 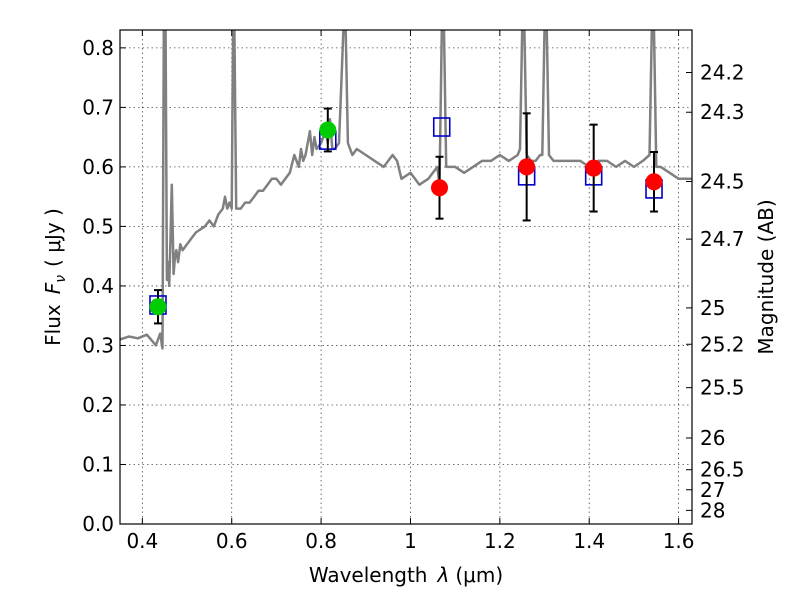 What do you see at coordinates (410, 541) in the screenshot?
I see `x-tick-label: 1` at bounding box center [410, 541].